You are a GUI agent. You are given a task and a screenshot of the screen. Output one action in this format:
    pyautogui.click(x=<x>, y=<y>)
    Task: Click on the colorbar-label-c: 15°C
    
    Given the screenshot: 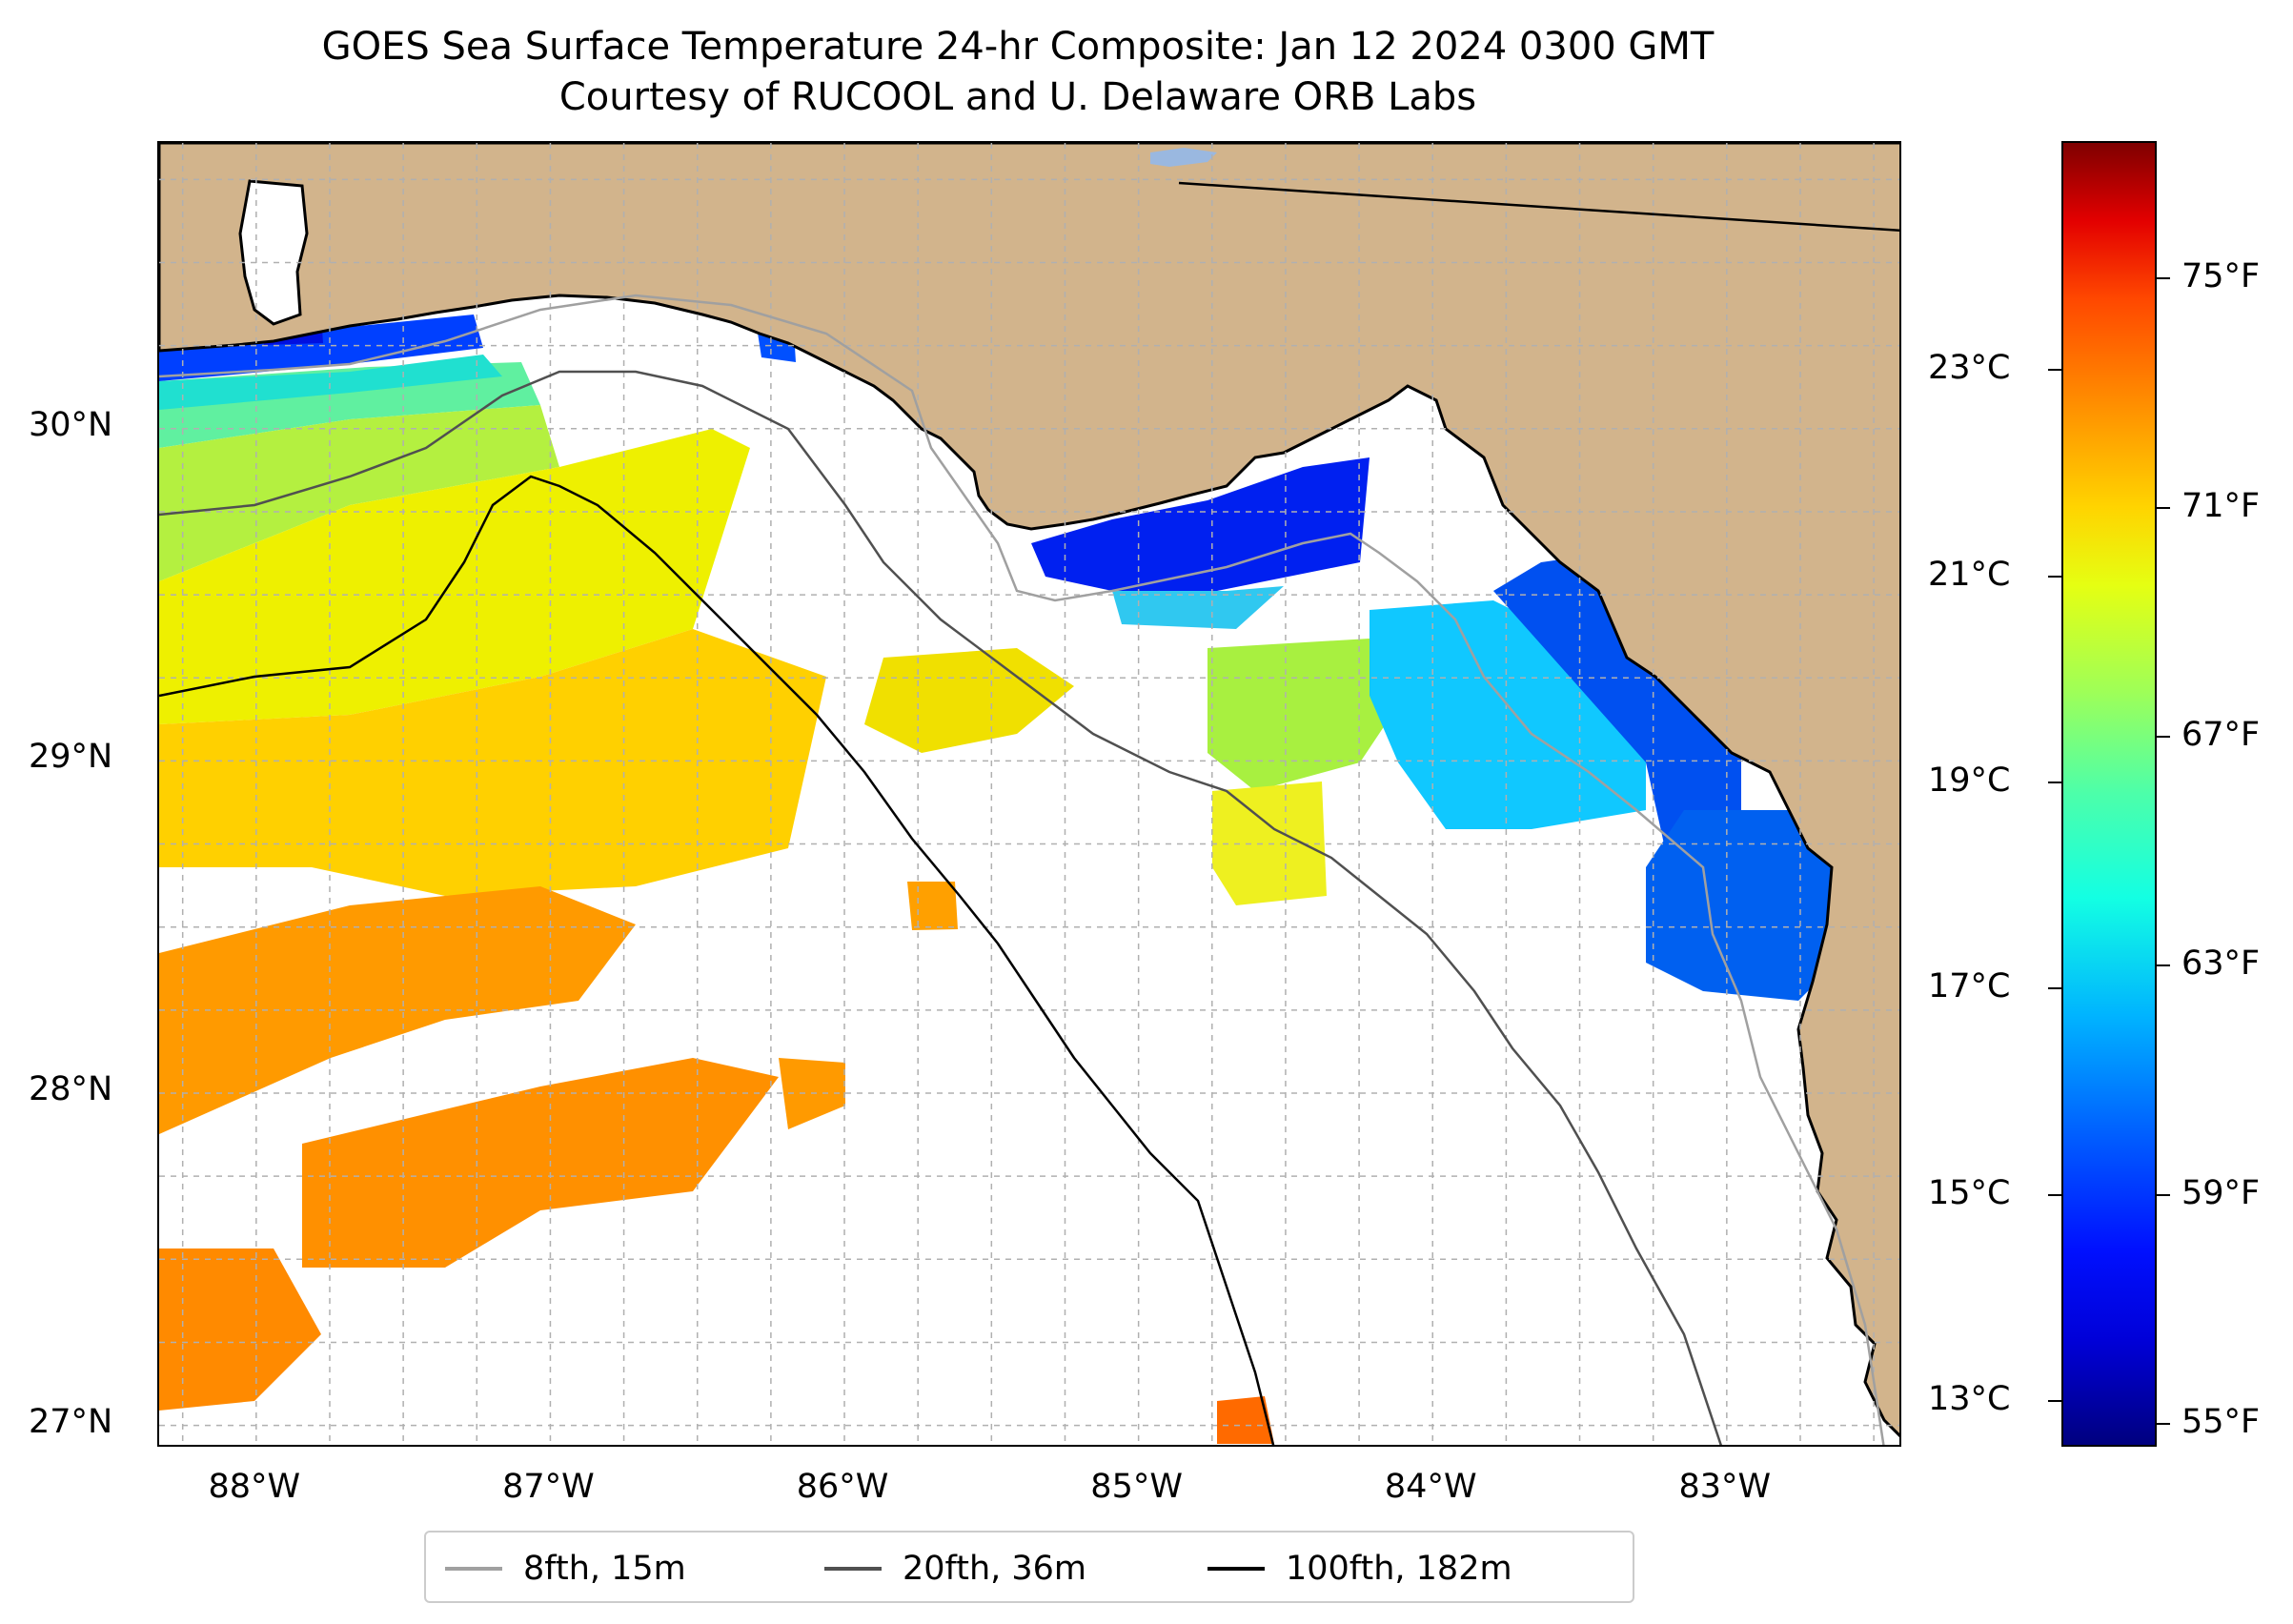 What is the action you would take?
    pyautogui.click(x=1970, y=1192)
    